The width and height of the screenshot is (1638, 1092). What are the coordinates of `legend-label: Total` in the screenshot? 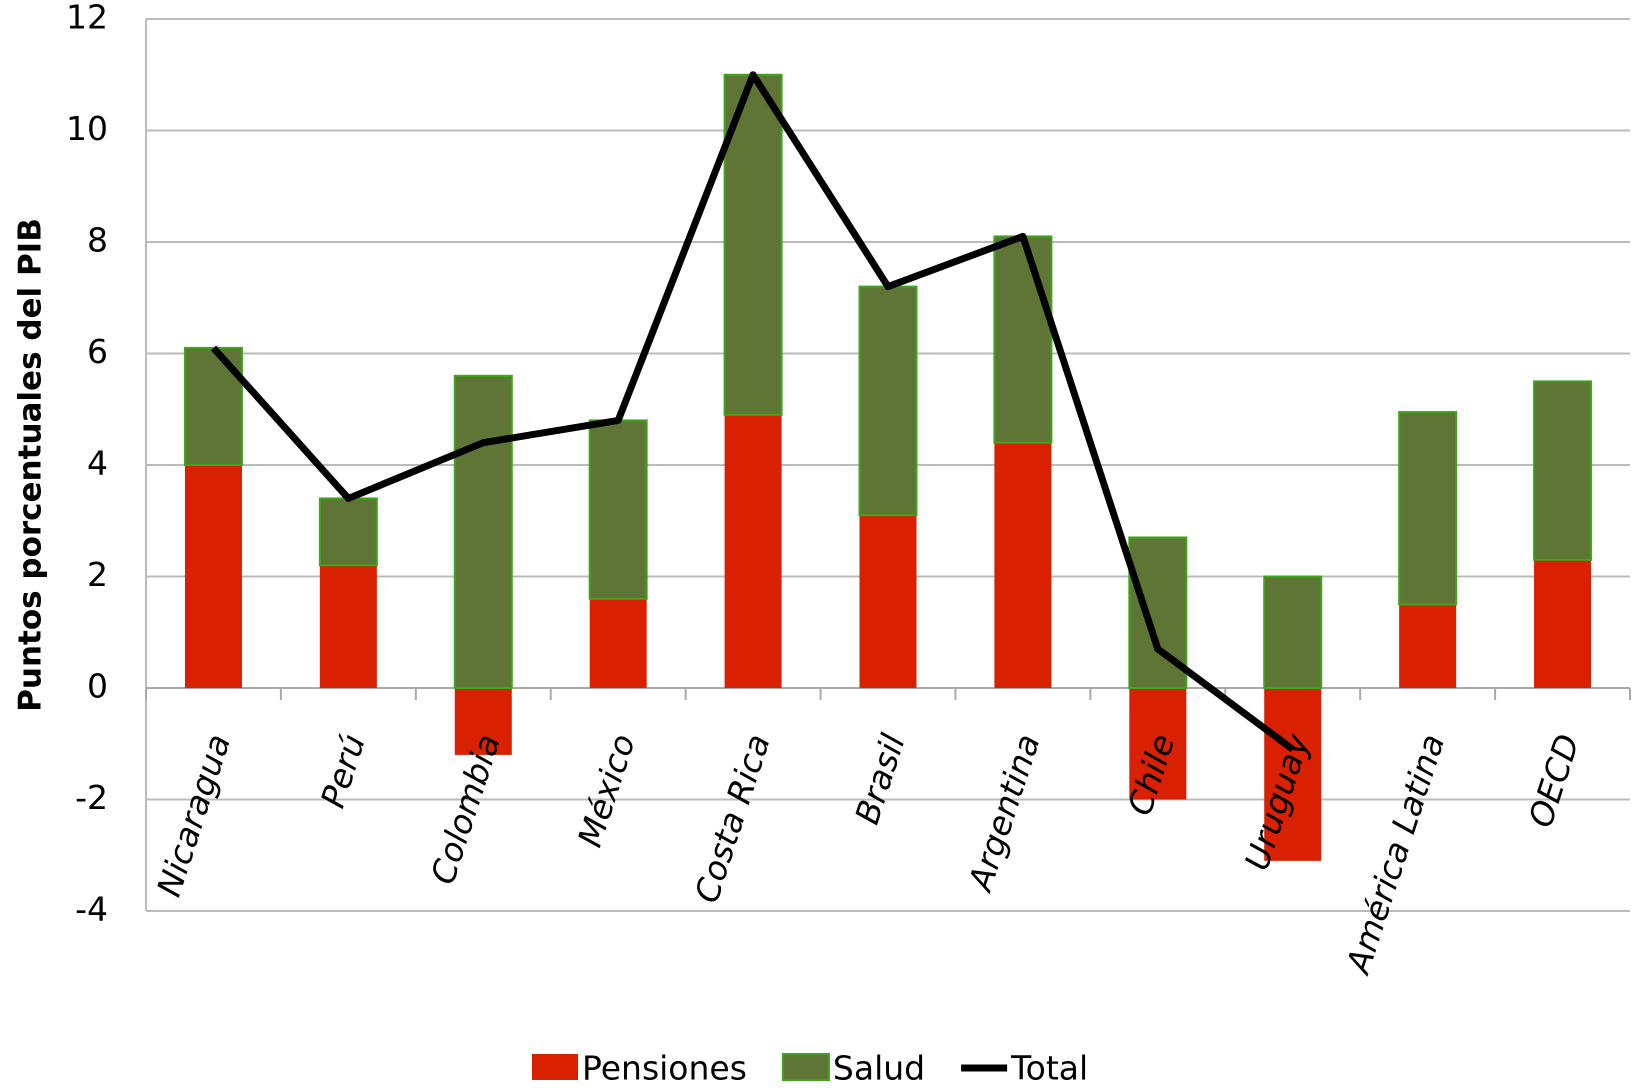 It's located at (1049, 1068).